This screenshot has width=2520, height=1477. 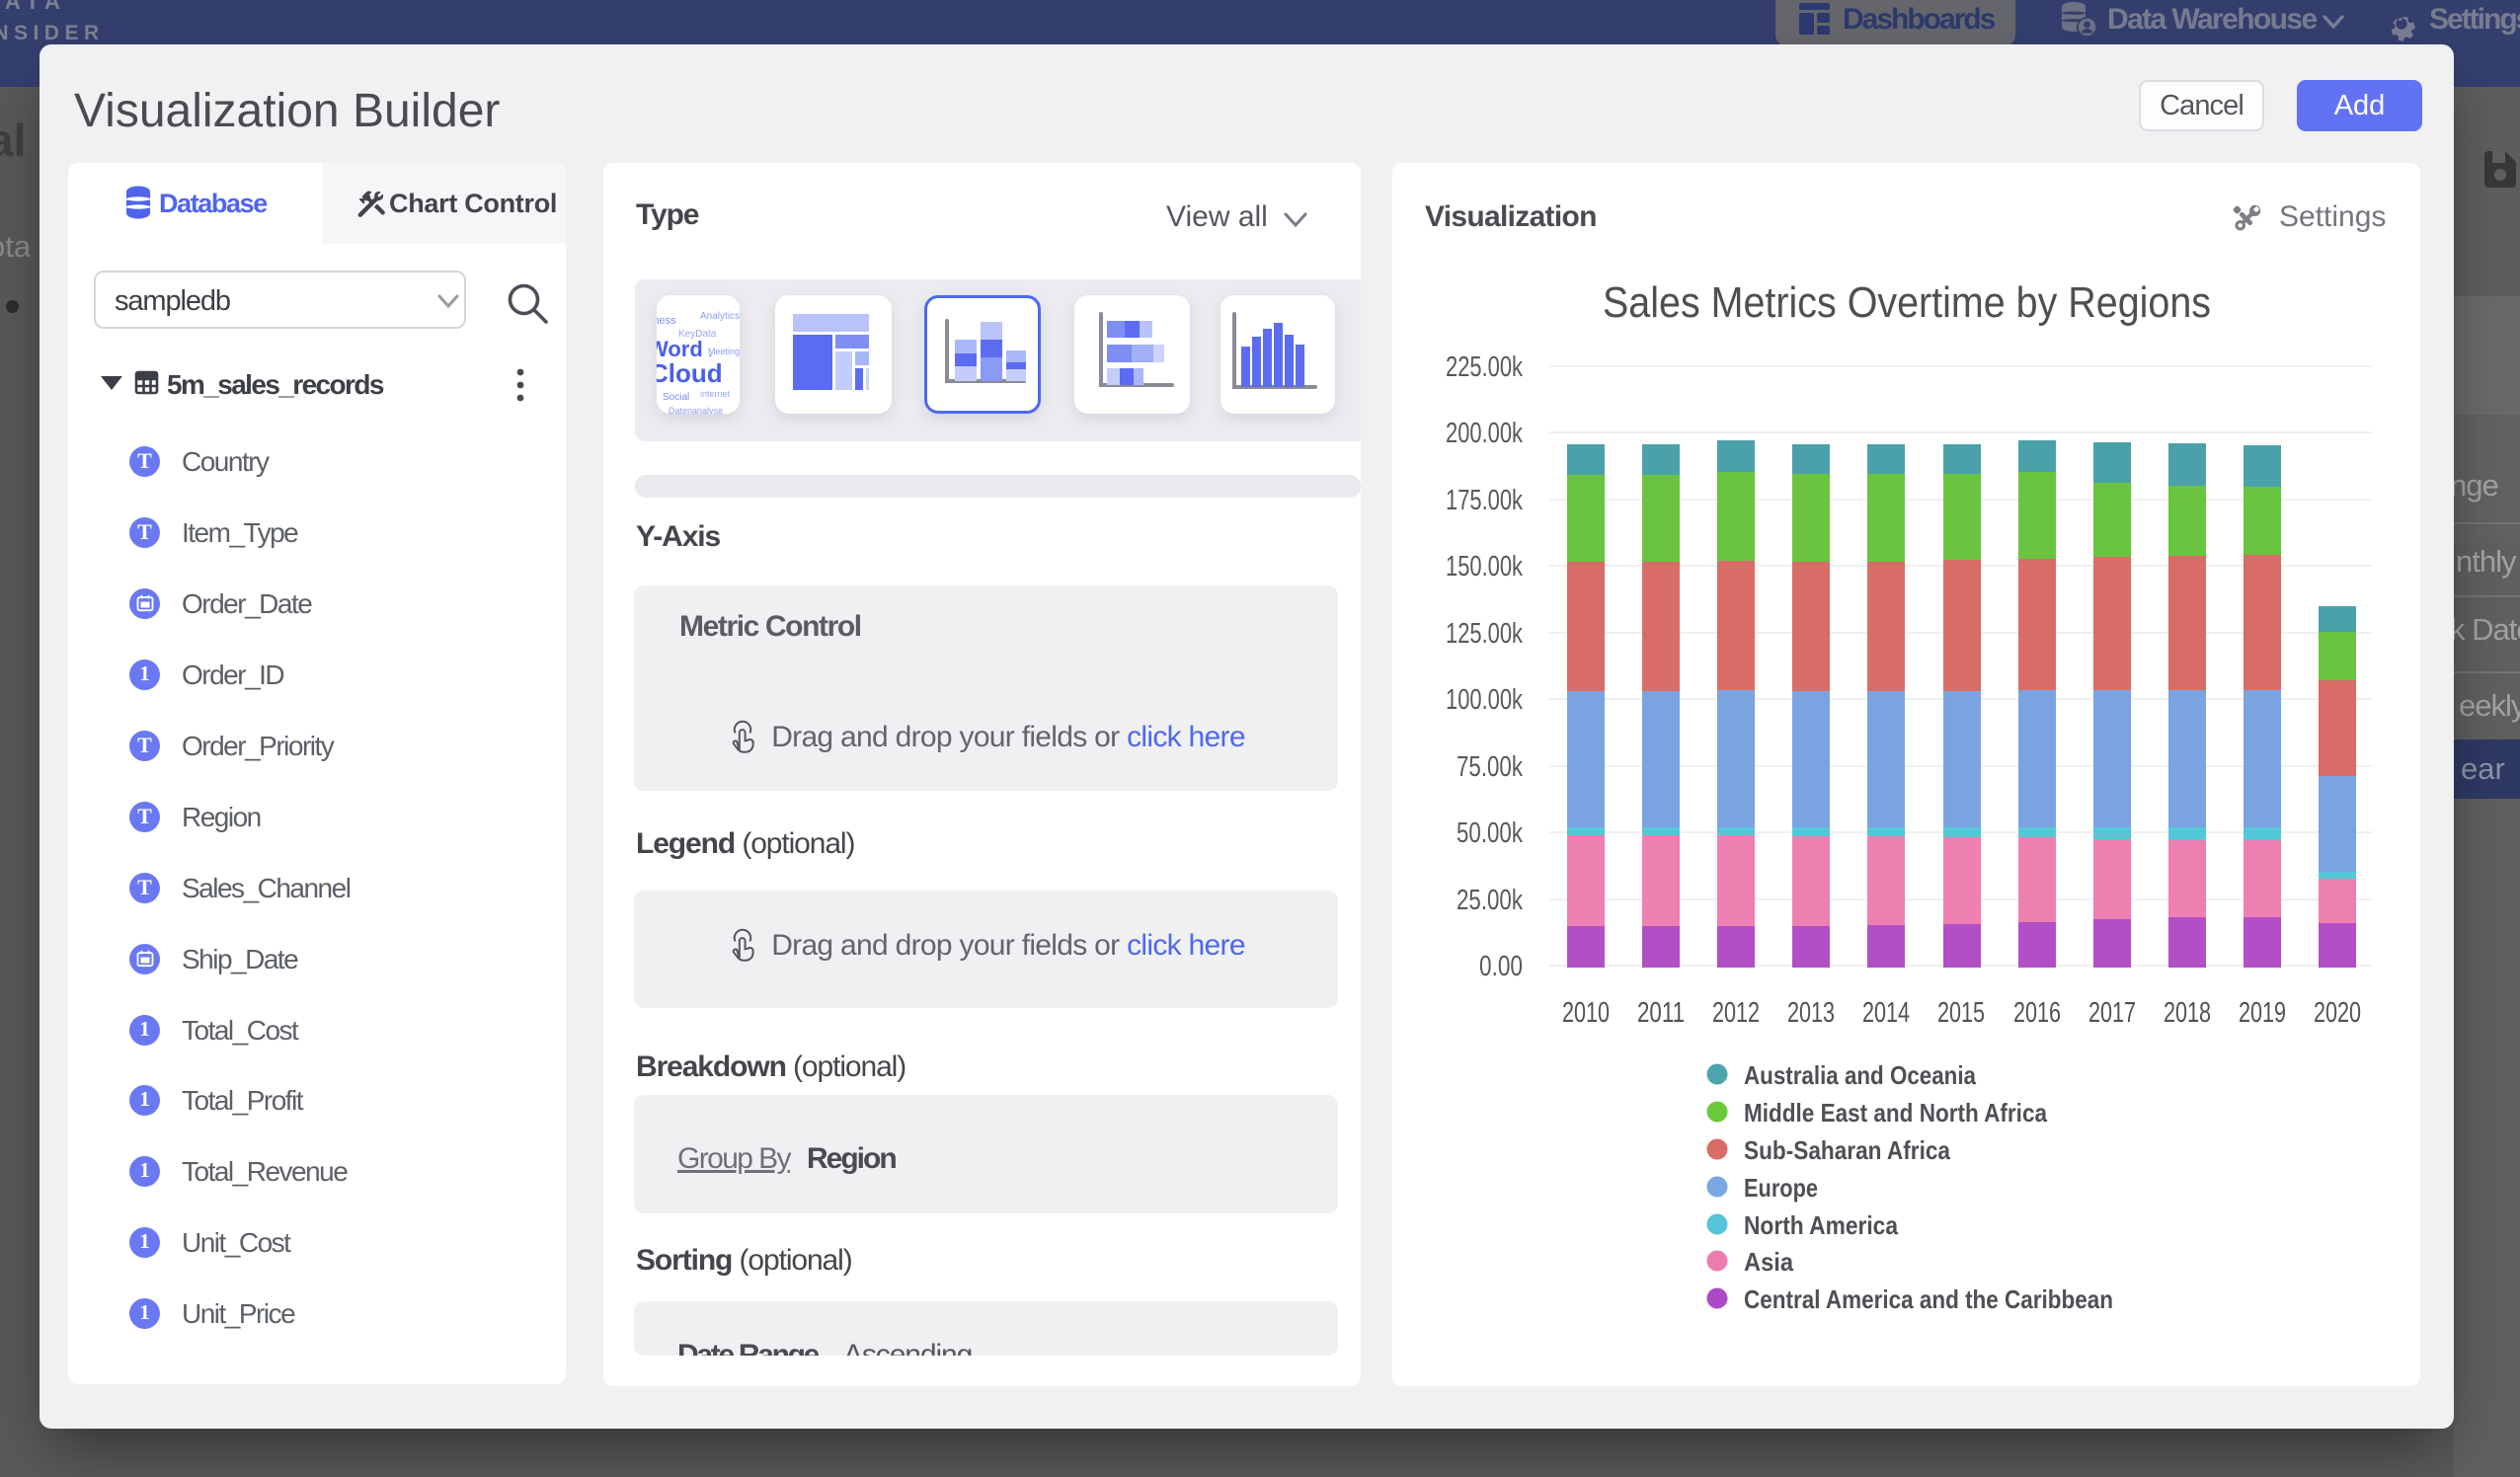 I want to click on svg-text: 25.00k, so click(x=1490, y=900).